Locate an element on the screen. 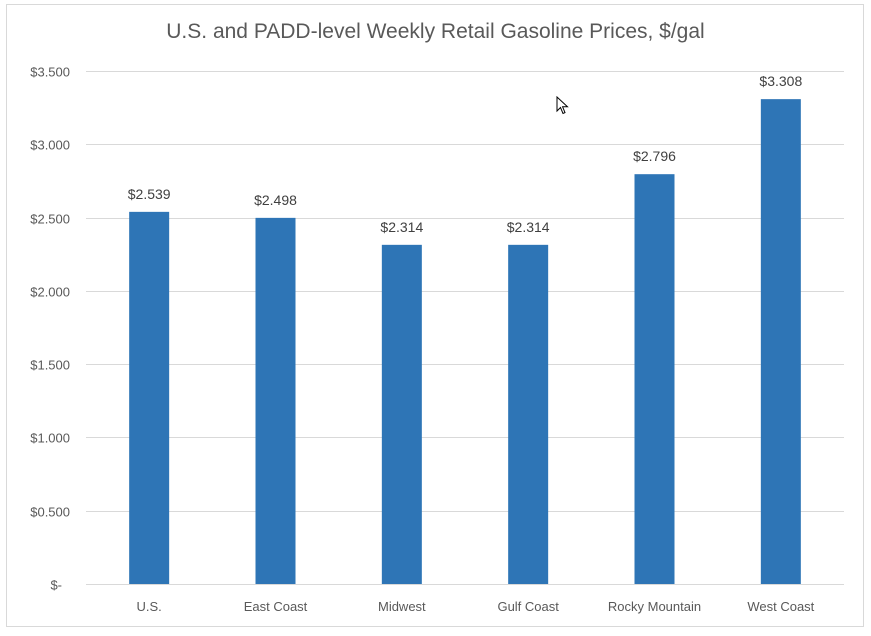 The height and width of the screenshot is (636, 871). y-tick-label: $3.000 is located at coordinates (50, 145).